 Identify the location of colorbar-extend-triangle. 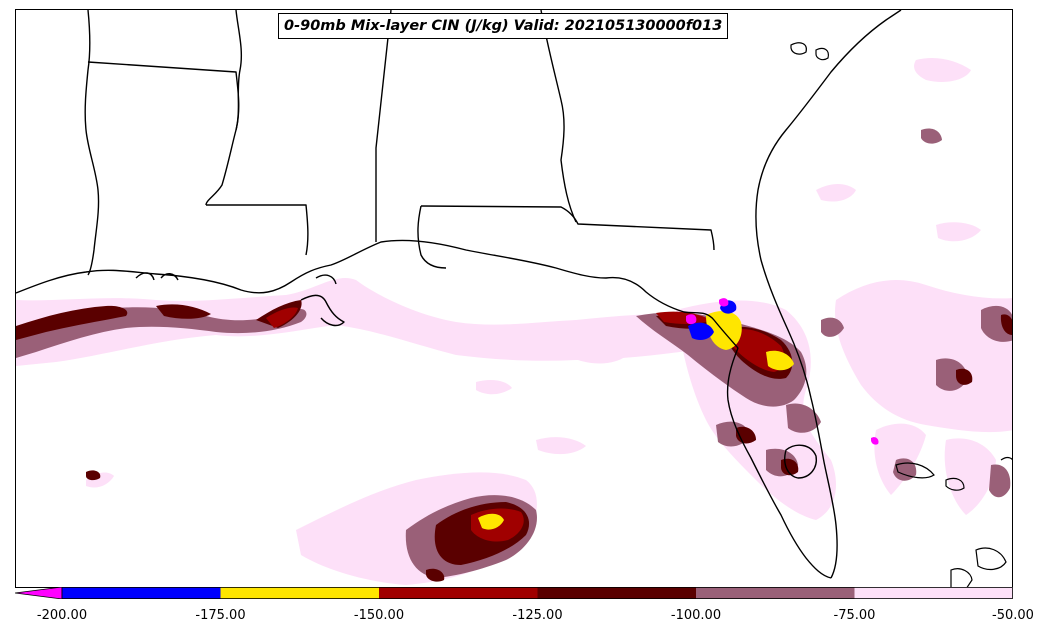
(39, 593).